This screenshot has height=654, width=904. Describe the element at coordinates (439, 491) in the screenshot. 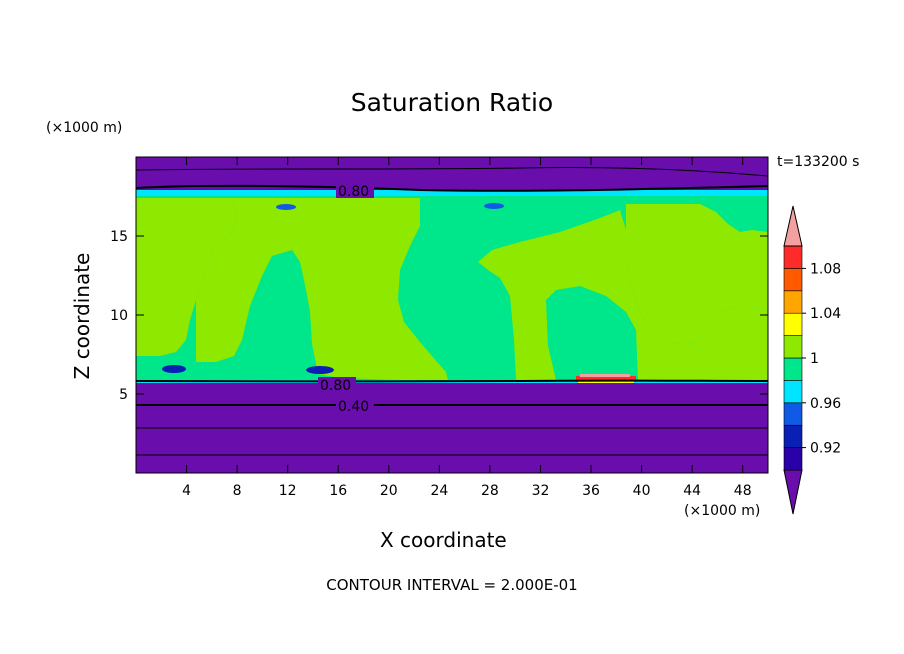

I see `x-tick-label: 24` at that location.